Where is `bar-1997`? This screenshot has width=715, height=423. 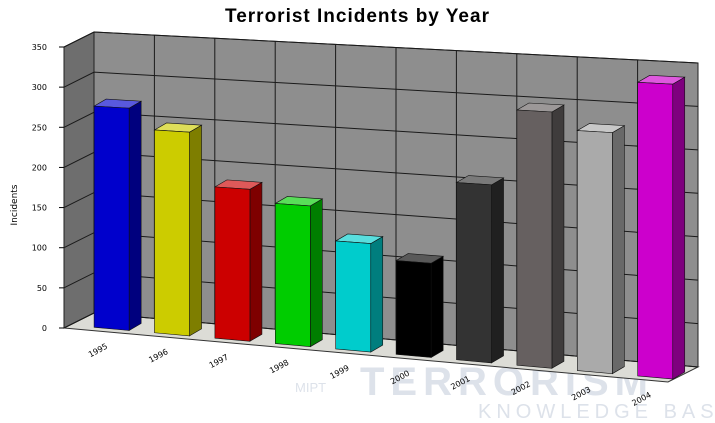 bar-1997 is located at coordinates (238, 260).